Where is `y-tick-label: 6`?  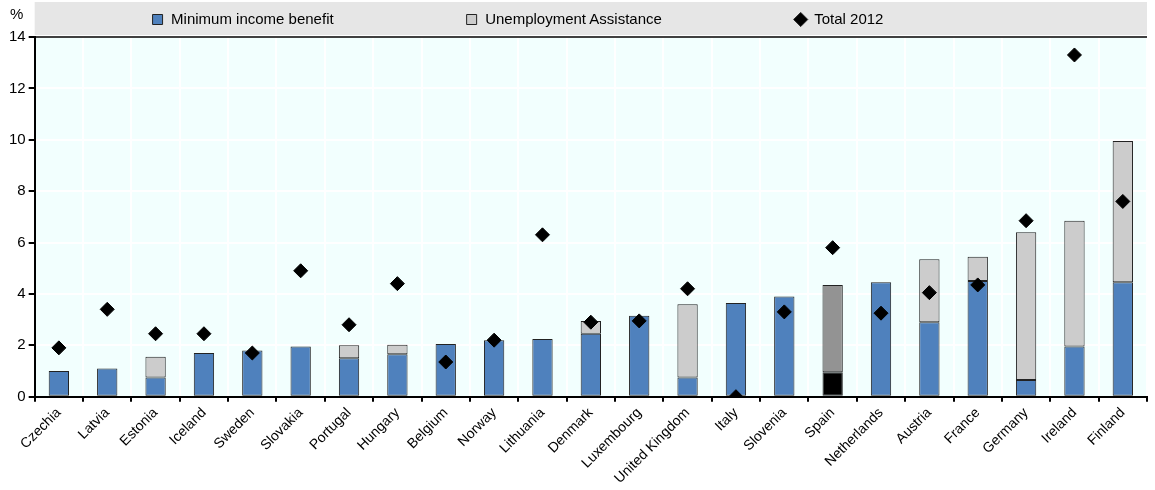
y-tick-label: 6 is located at coordinates (21, 241).